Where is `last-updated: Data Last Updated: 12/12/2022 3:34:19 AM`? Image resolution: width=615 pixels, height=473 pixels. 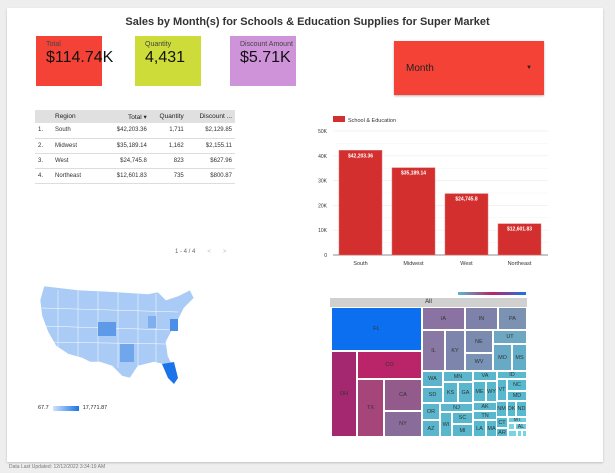
last-updated: Data Last Updated: 12/12/2022 3:34:19 AM is located at coordinates (57, 467).